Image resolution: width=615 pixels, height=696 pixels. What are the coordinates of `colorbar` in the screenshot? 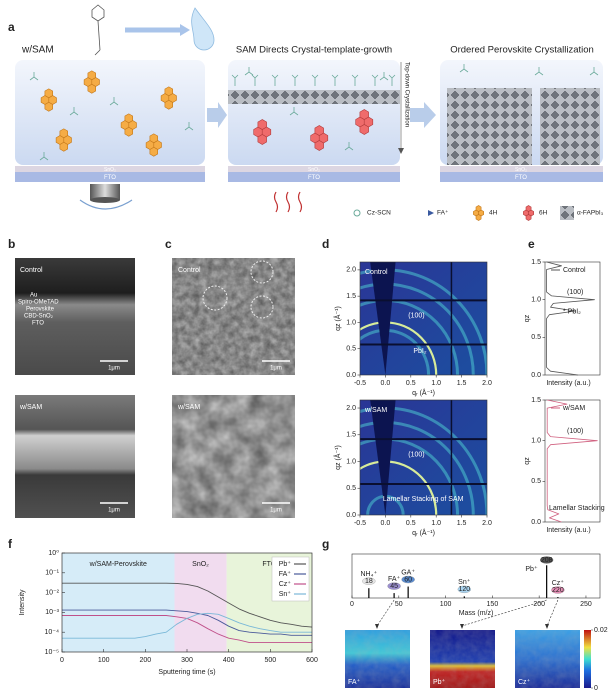 It's located at (587, 659).